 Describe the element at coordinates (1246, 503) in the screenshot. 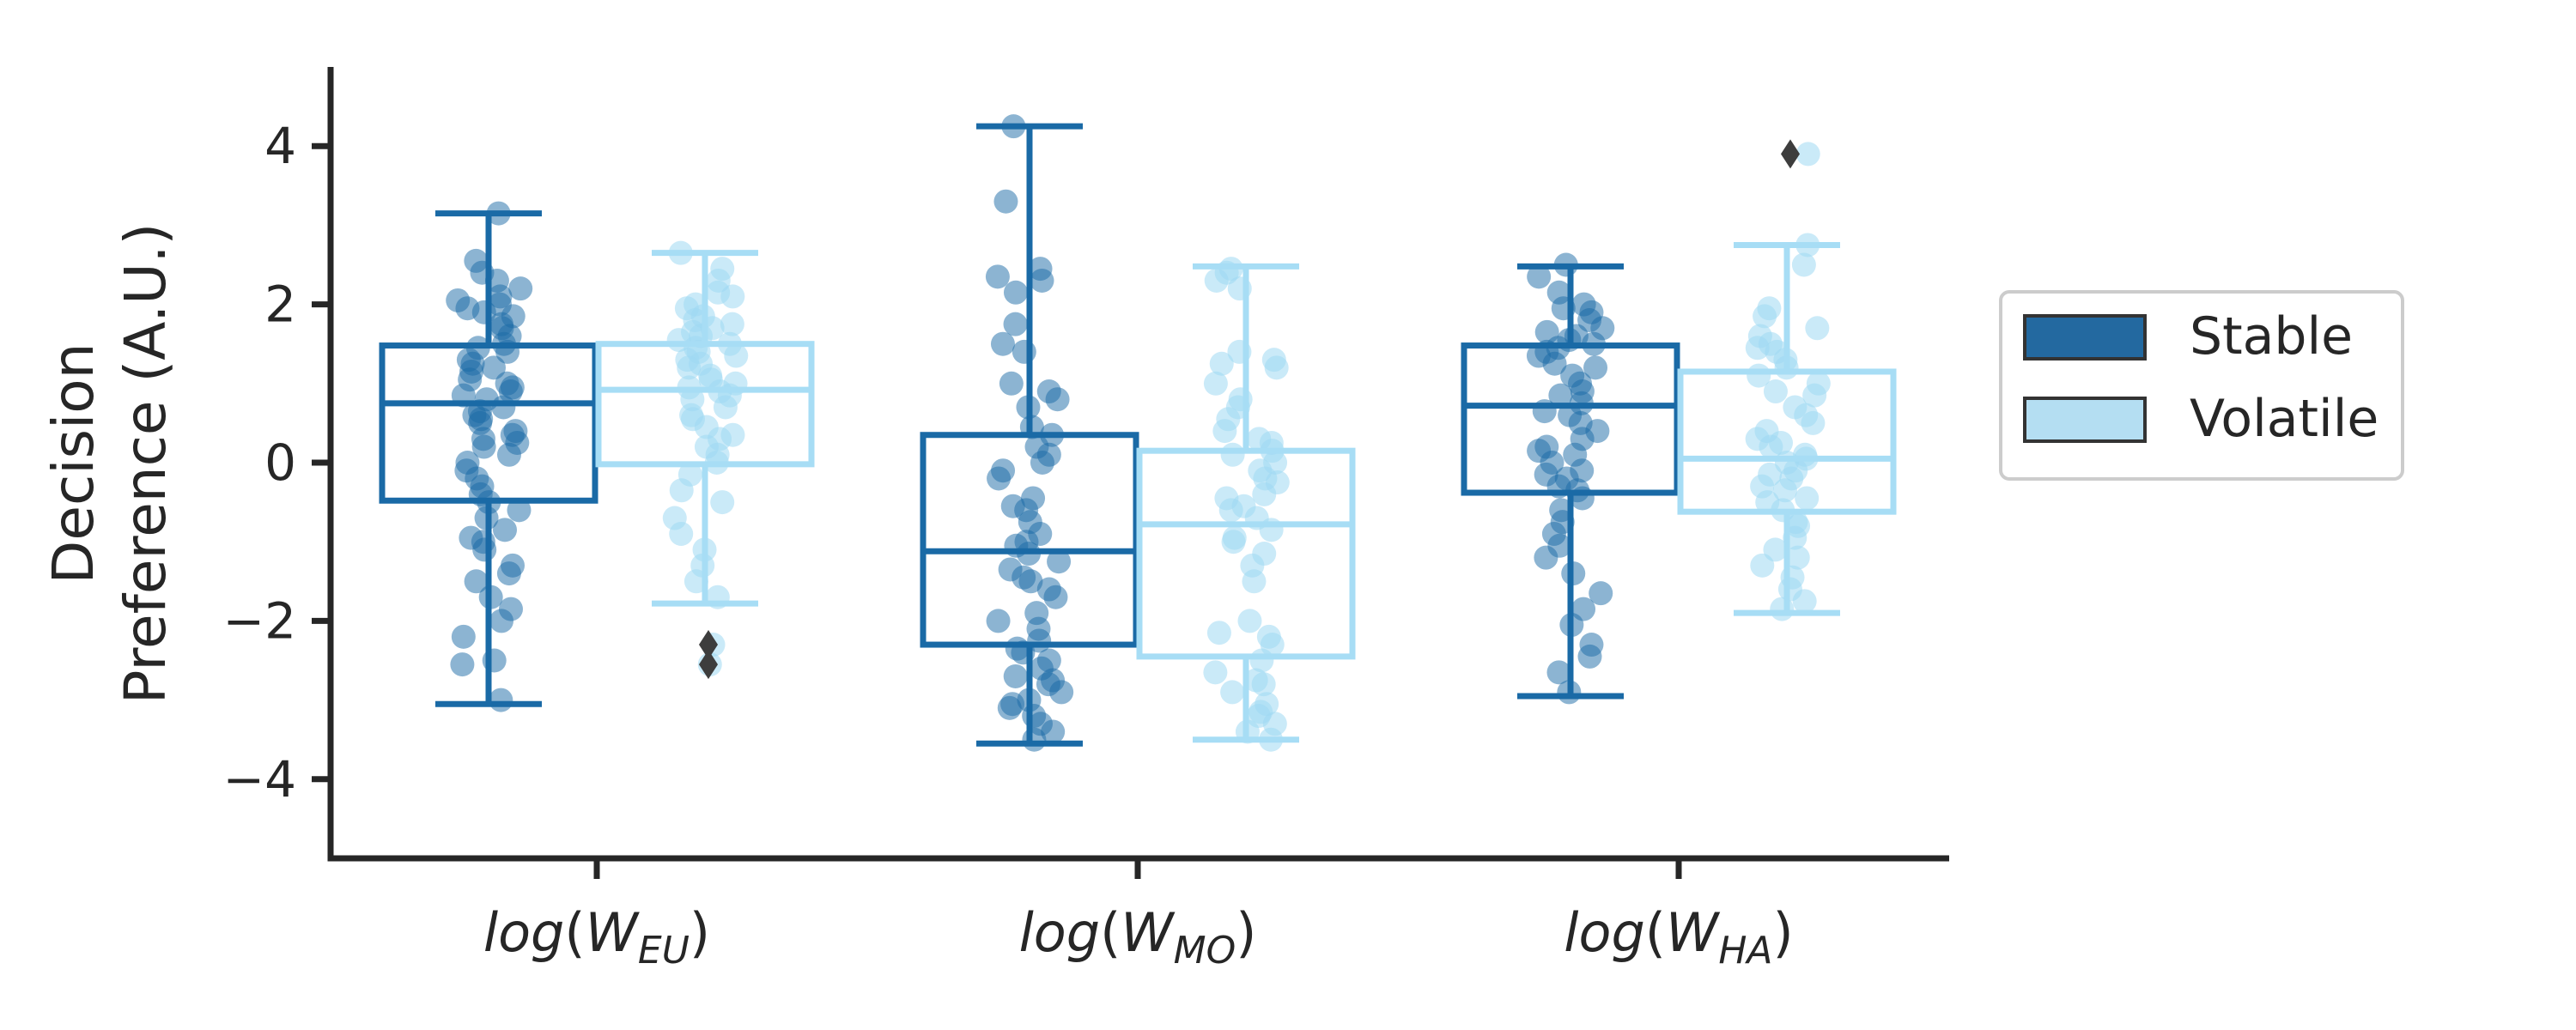

I see `box-volatile-mo` at that location.